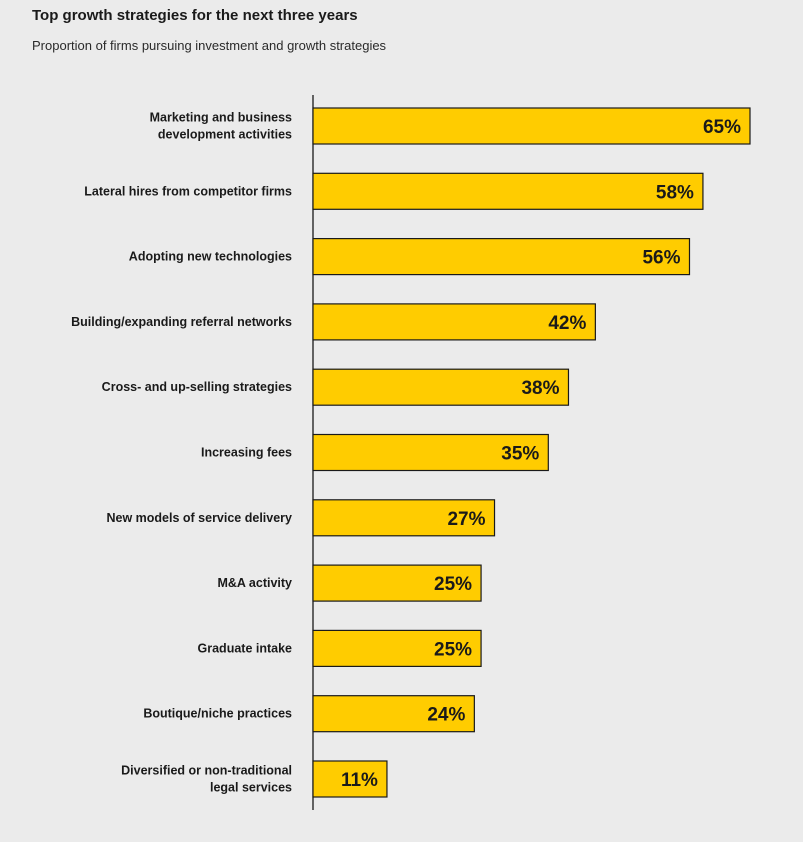 The height and width of the screenshot is (842, 803). What do you see at coordinates (540, 388) in the screenshot?
I see `bar-value-label: 38%` at bounding box center [540, 388].